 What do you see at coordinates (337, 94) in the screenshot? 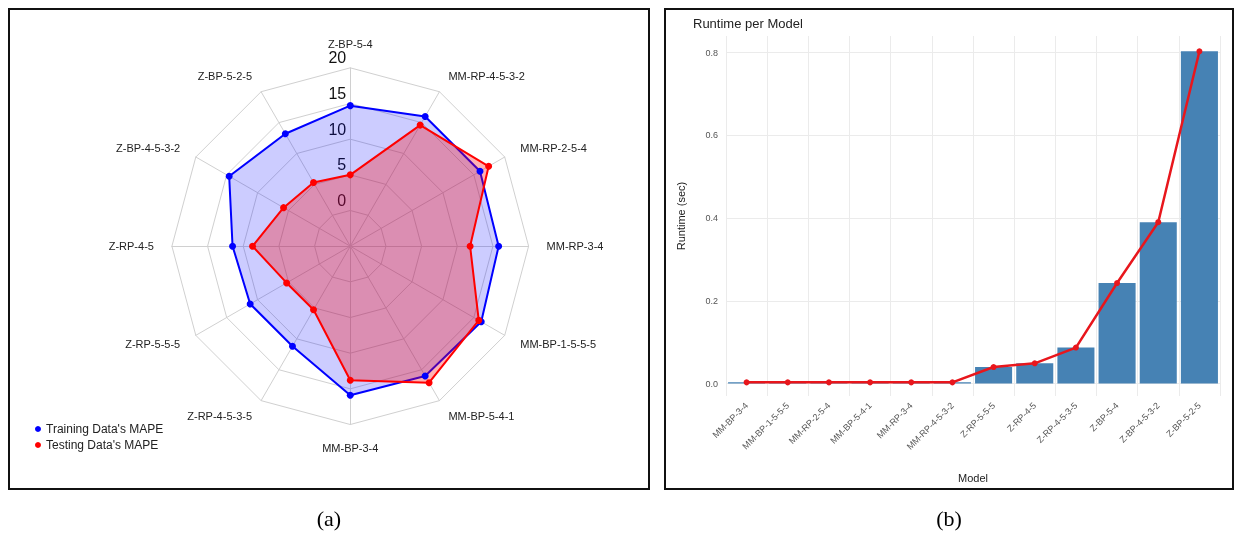
I see `y-tick-label: 15` at bounding box center [337, 94].